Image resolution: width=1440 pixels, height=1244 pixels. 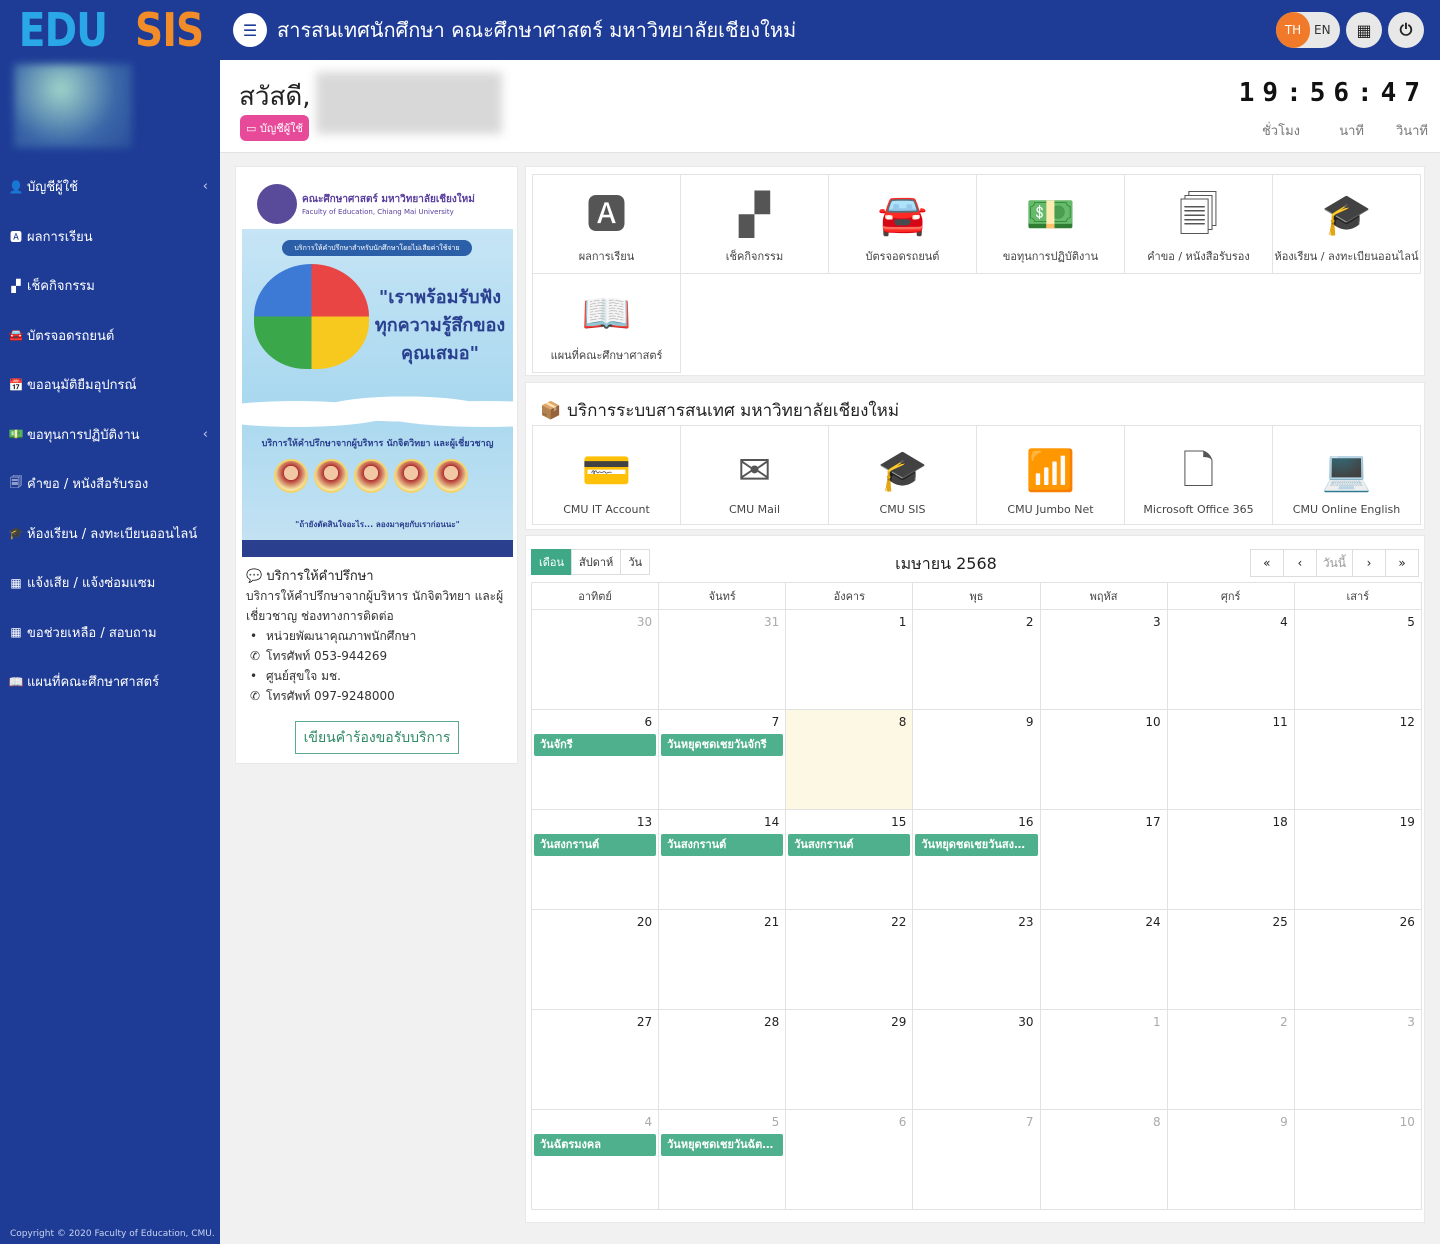 I want to click on next-month-button: ›, so click(x=1369, y=563).